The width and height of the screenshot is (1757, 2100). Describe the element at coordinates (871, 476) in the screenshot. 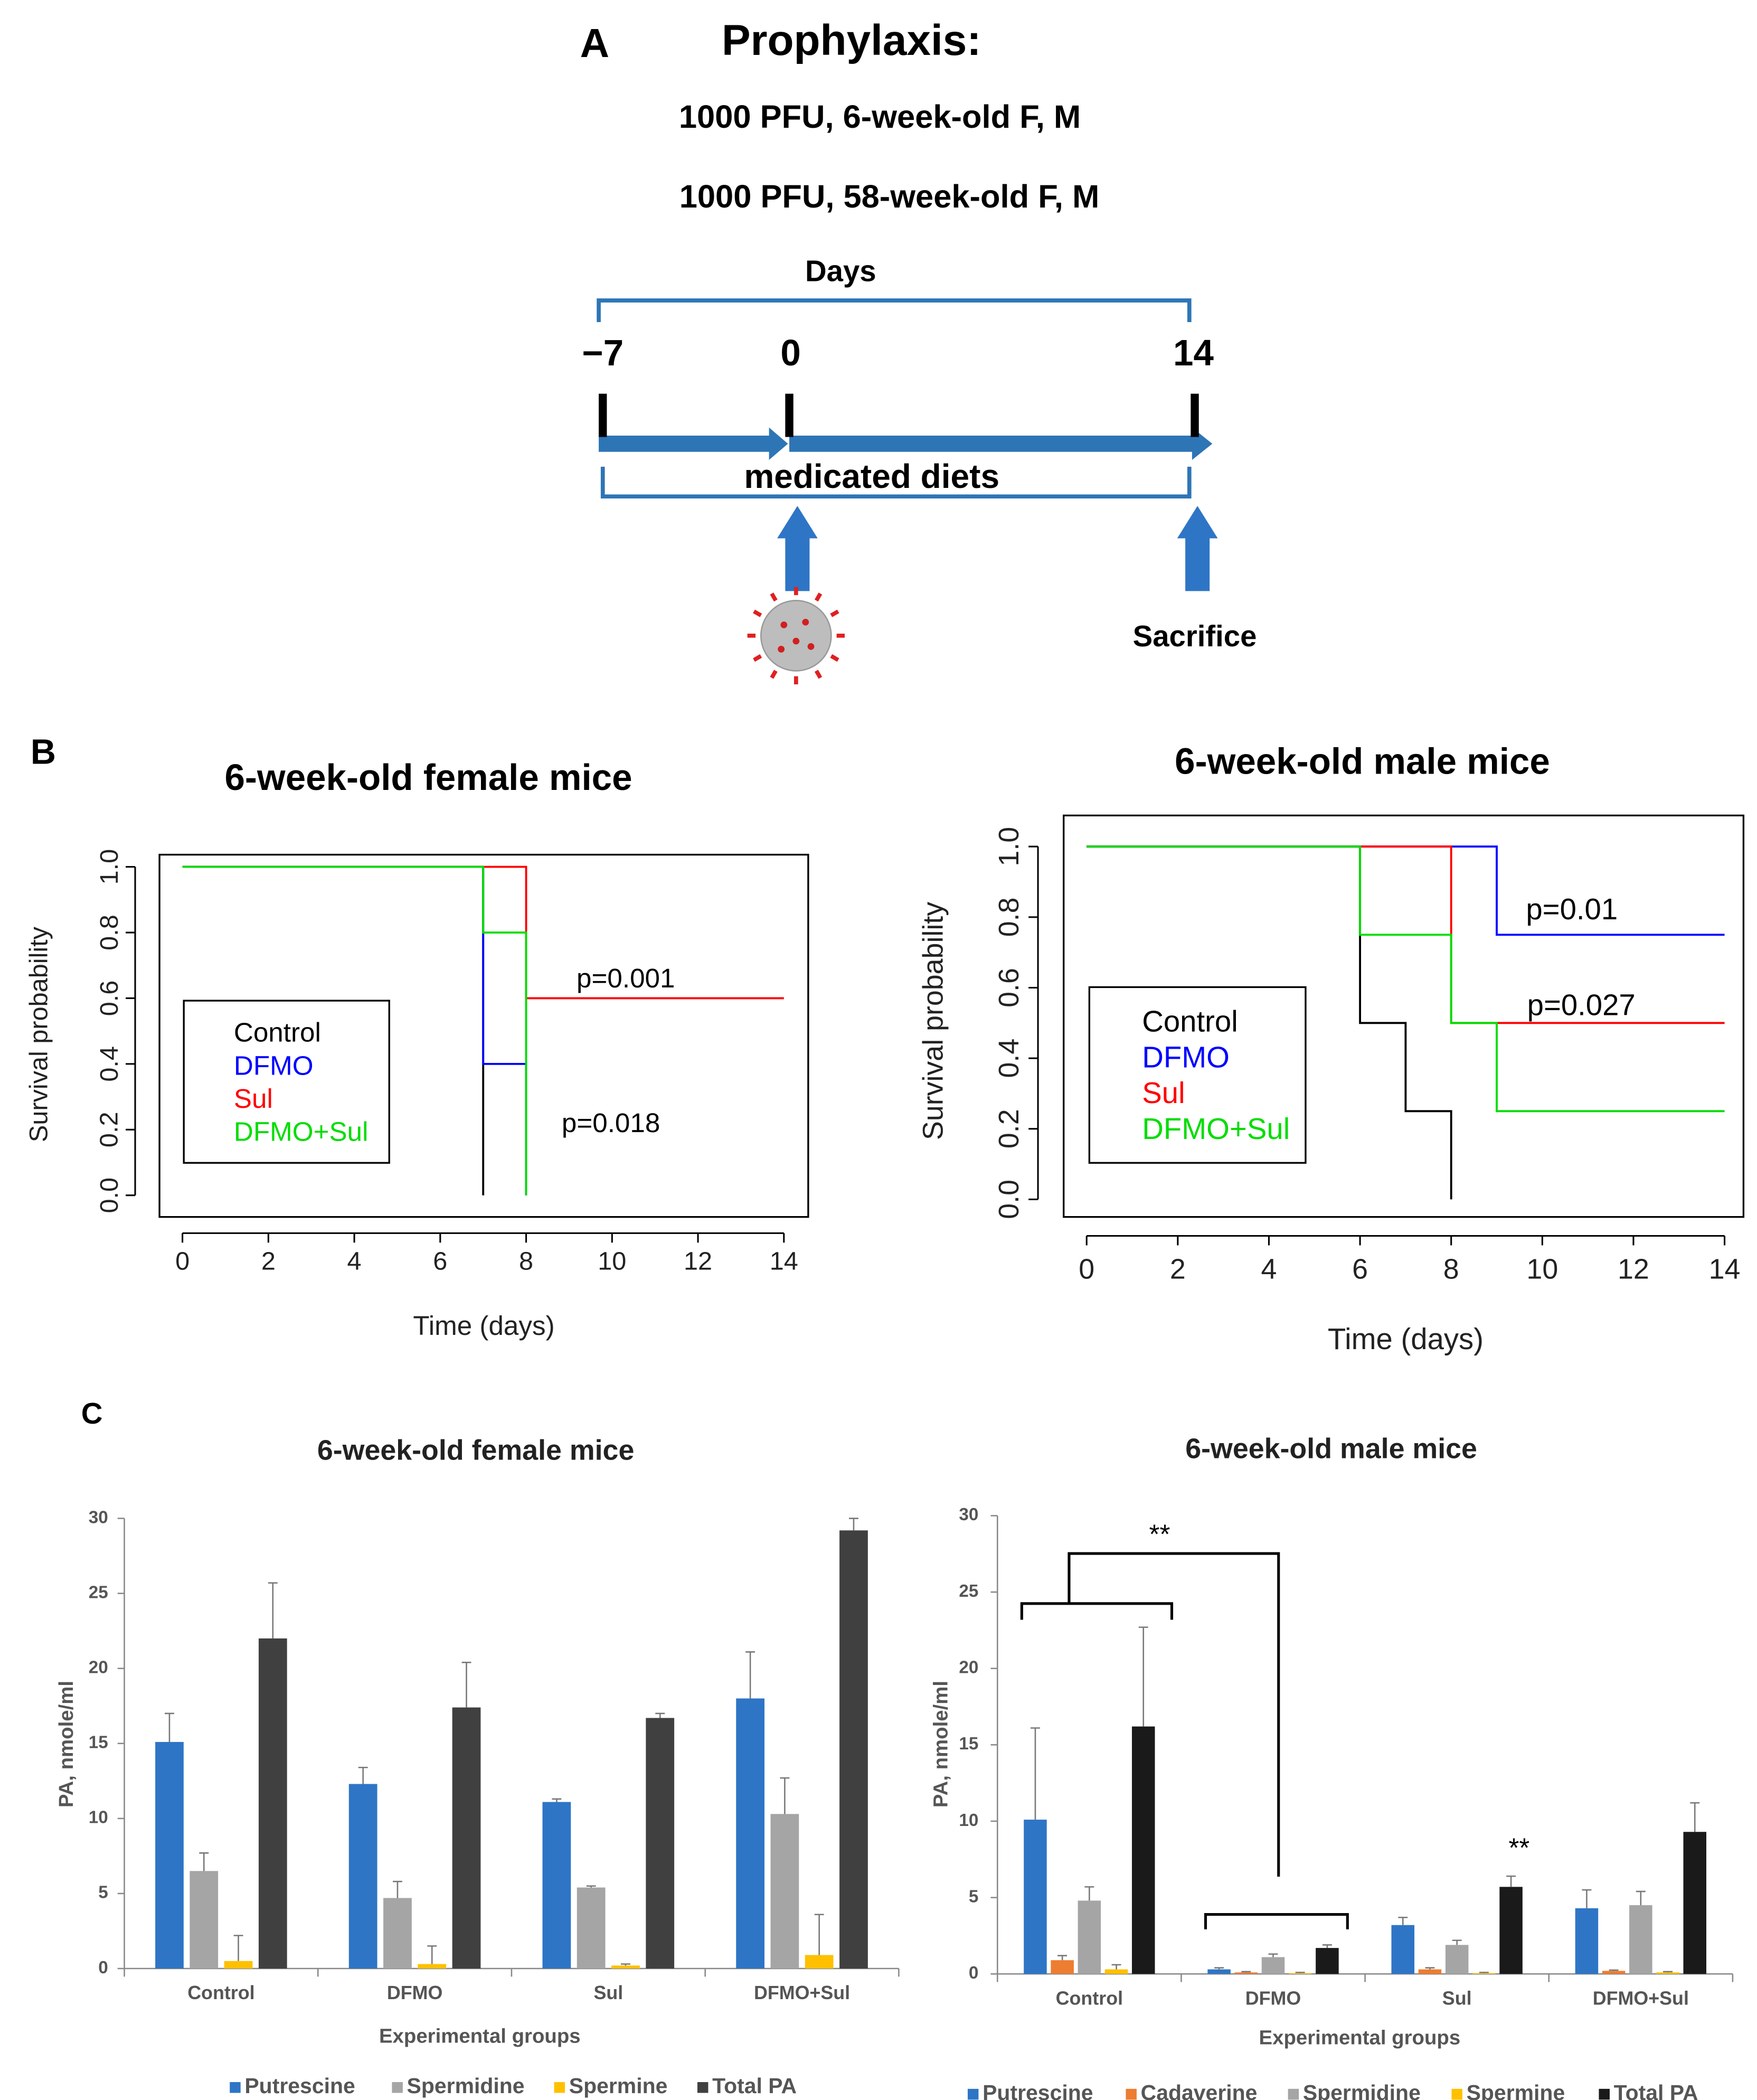

I see `diet-label: medicated diets` at that location.